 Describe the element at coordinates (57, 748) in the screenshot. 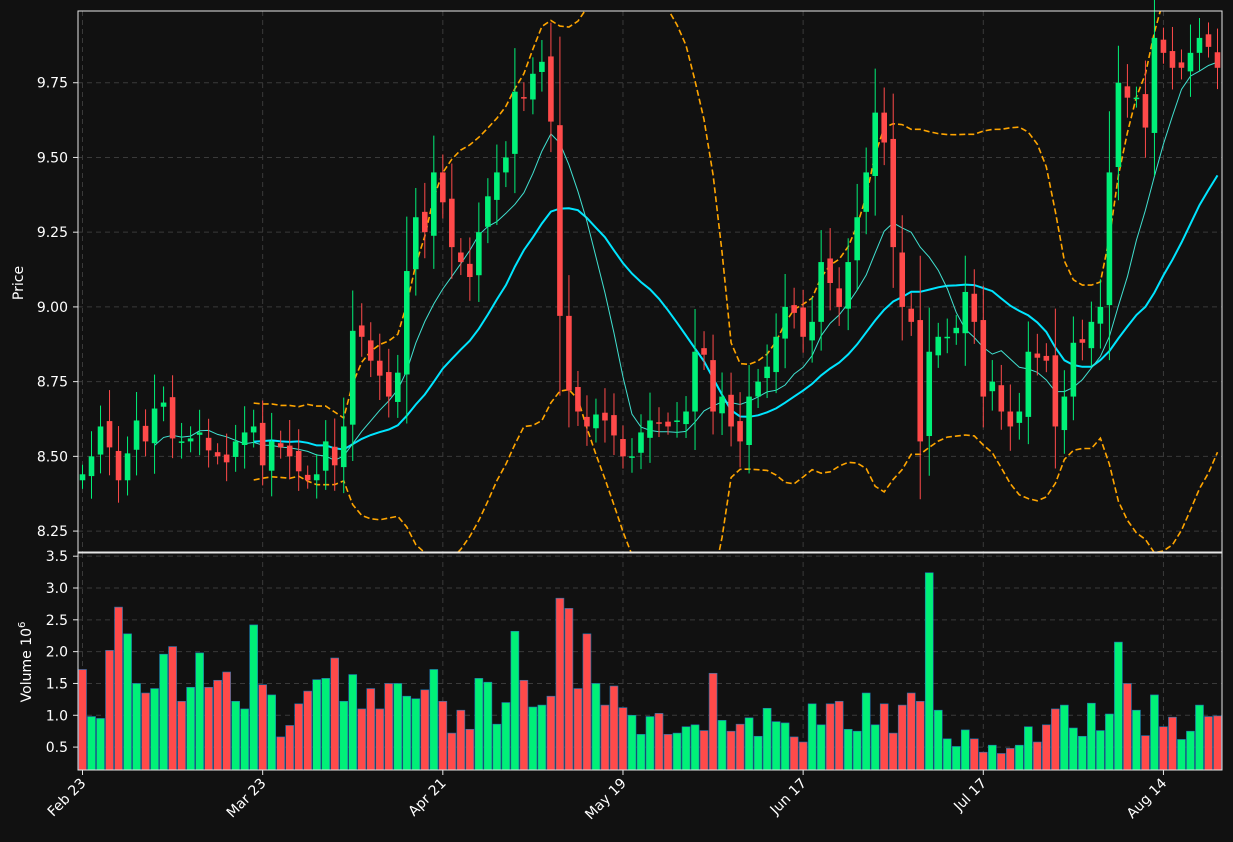

I see `volume-tick-label: 0.5` at that location.